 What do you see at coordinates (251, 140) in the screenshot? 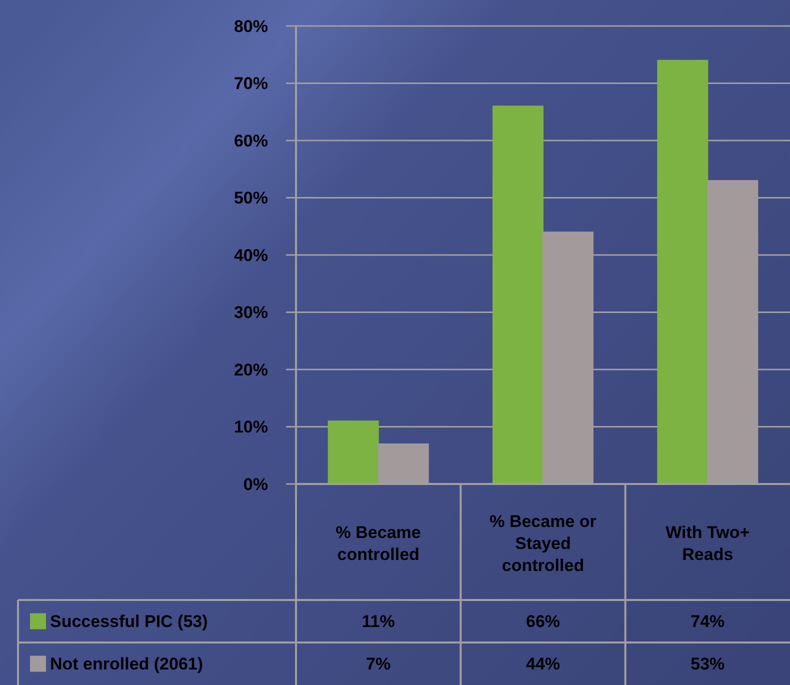
I see `y-tick-label: 60%` at bounding box center [251, 140].